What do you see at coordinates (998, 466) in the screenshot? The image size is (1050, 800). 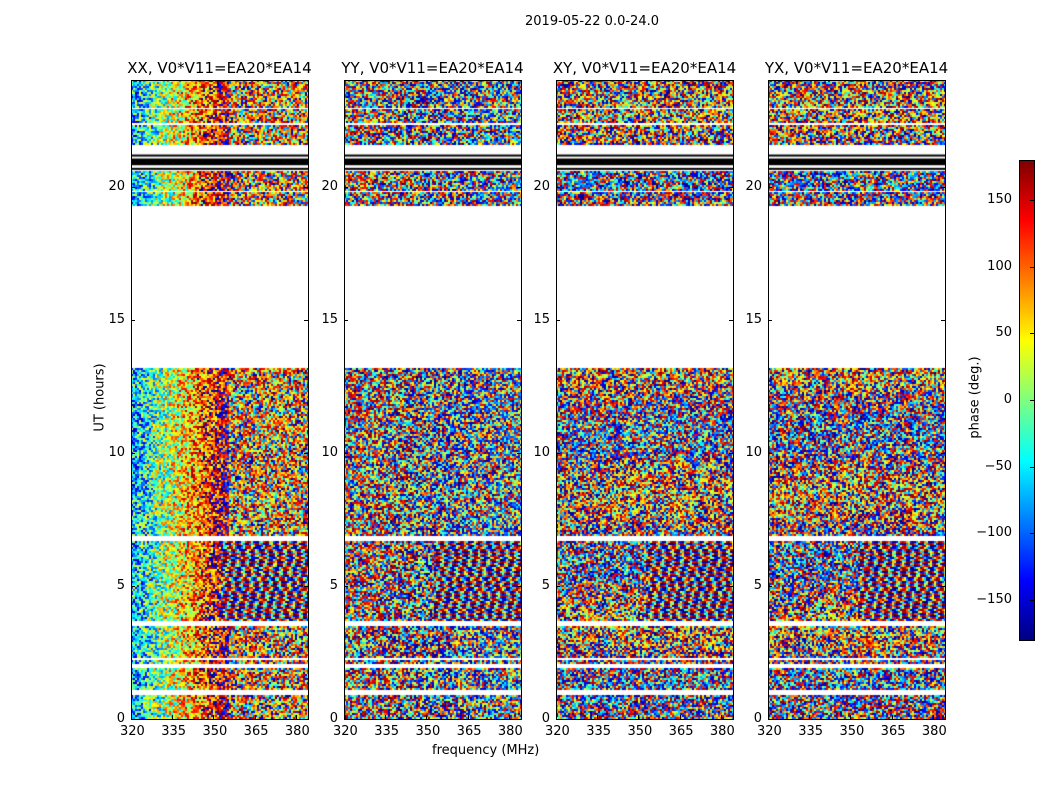 I see `colorbar-tick-label: −50` at bounding box center [998, 466].